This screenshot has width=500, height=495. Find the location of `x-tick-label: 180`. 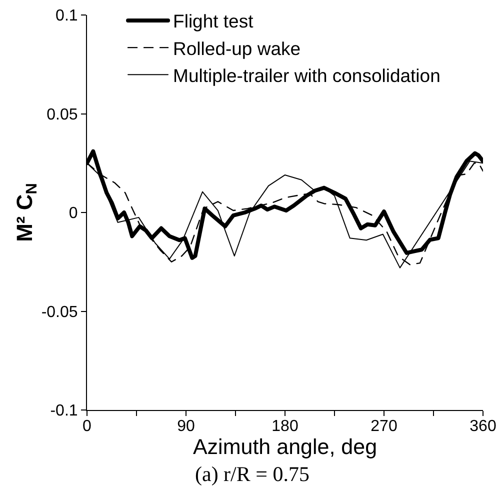

x-tick-label: 180 is located at coordinates (285, 427).